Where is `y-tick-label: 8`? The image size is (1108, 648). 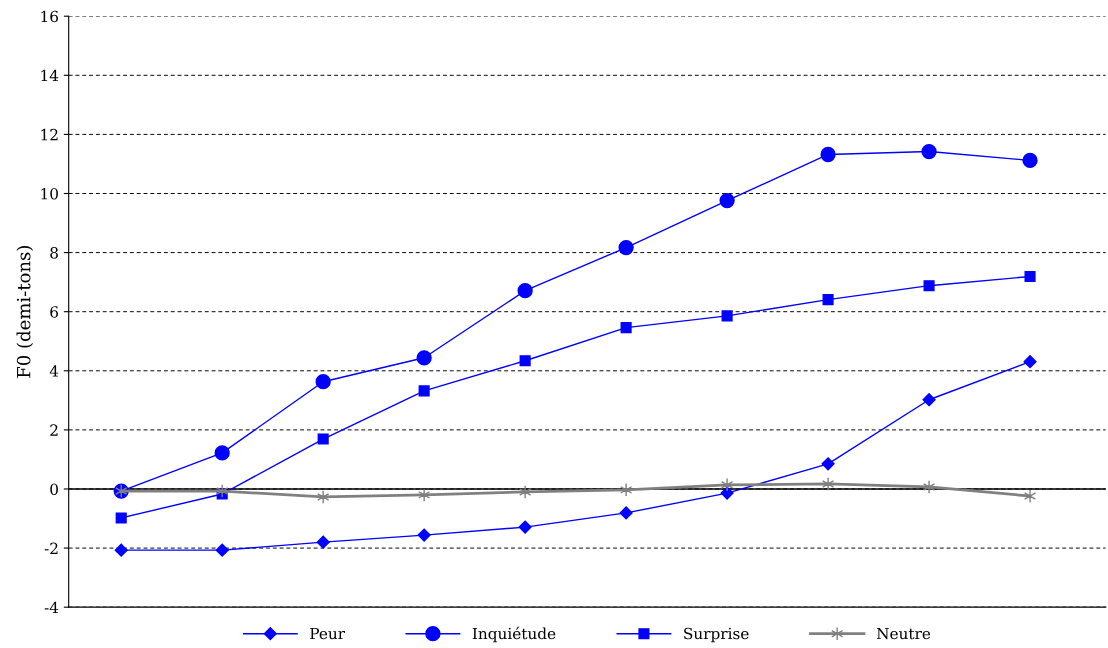
y-tick-label: 8 is located at coordinates (54, 253).